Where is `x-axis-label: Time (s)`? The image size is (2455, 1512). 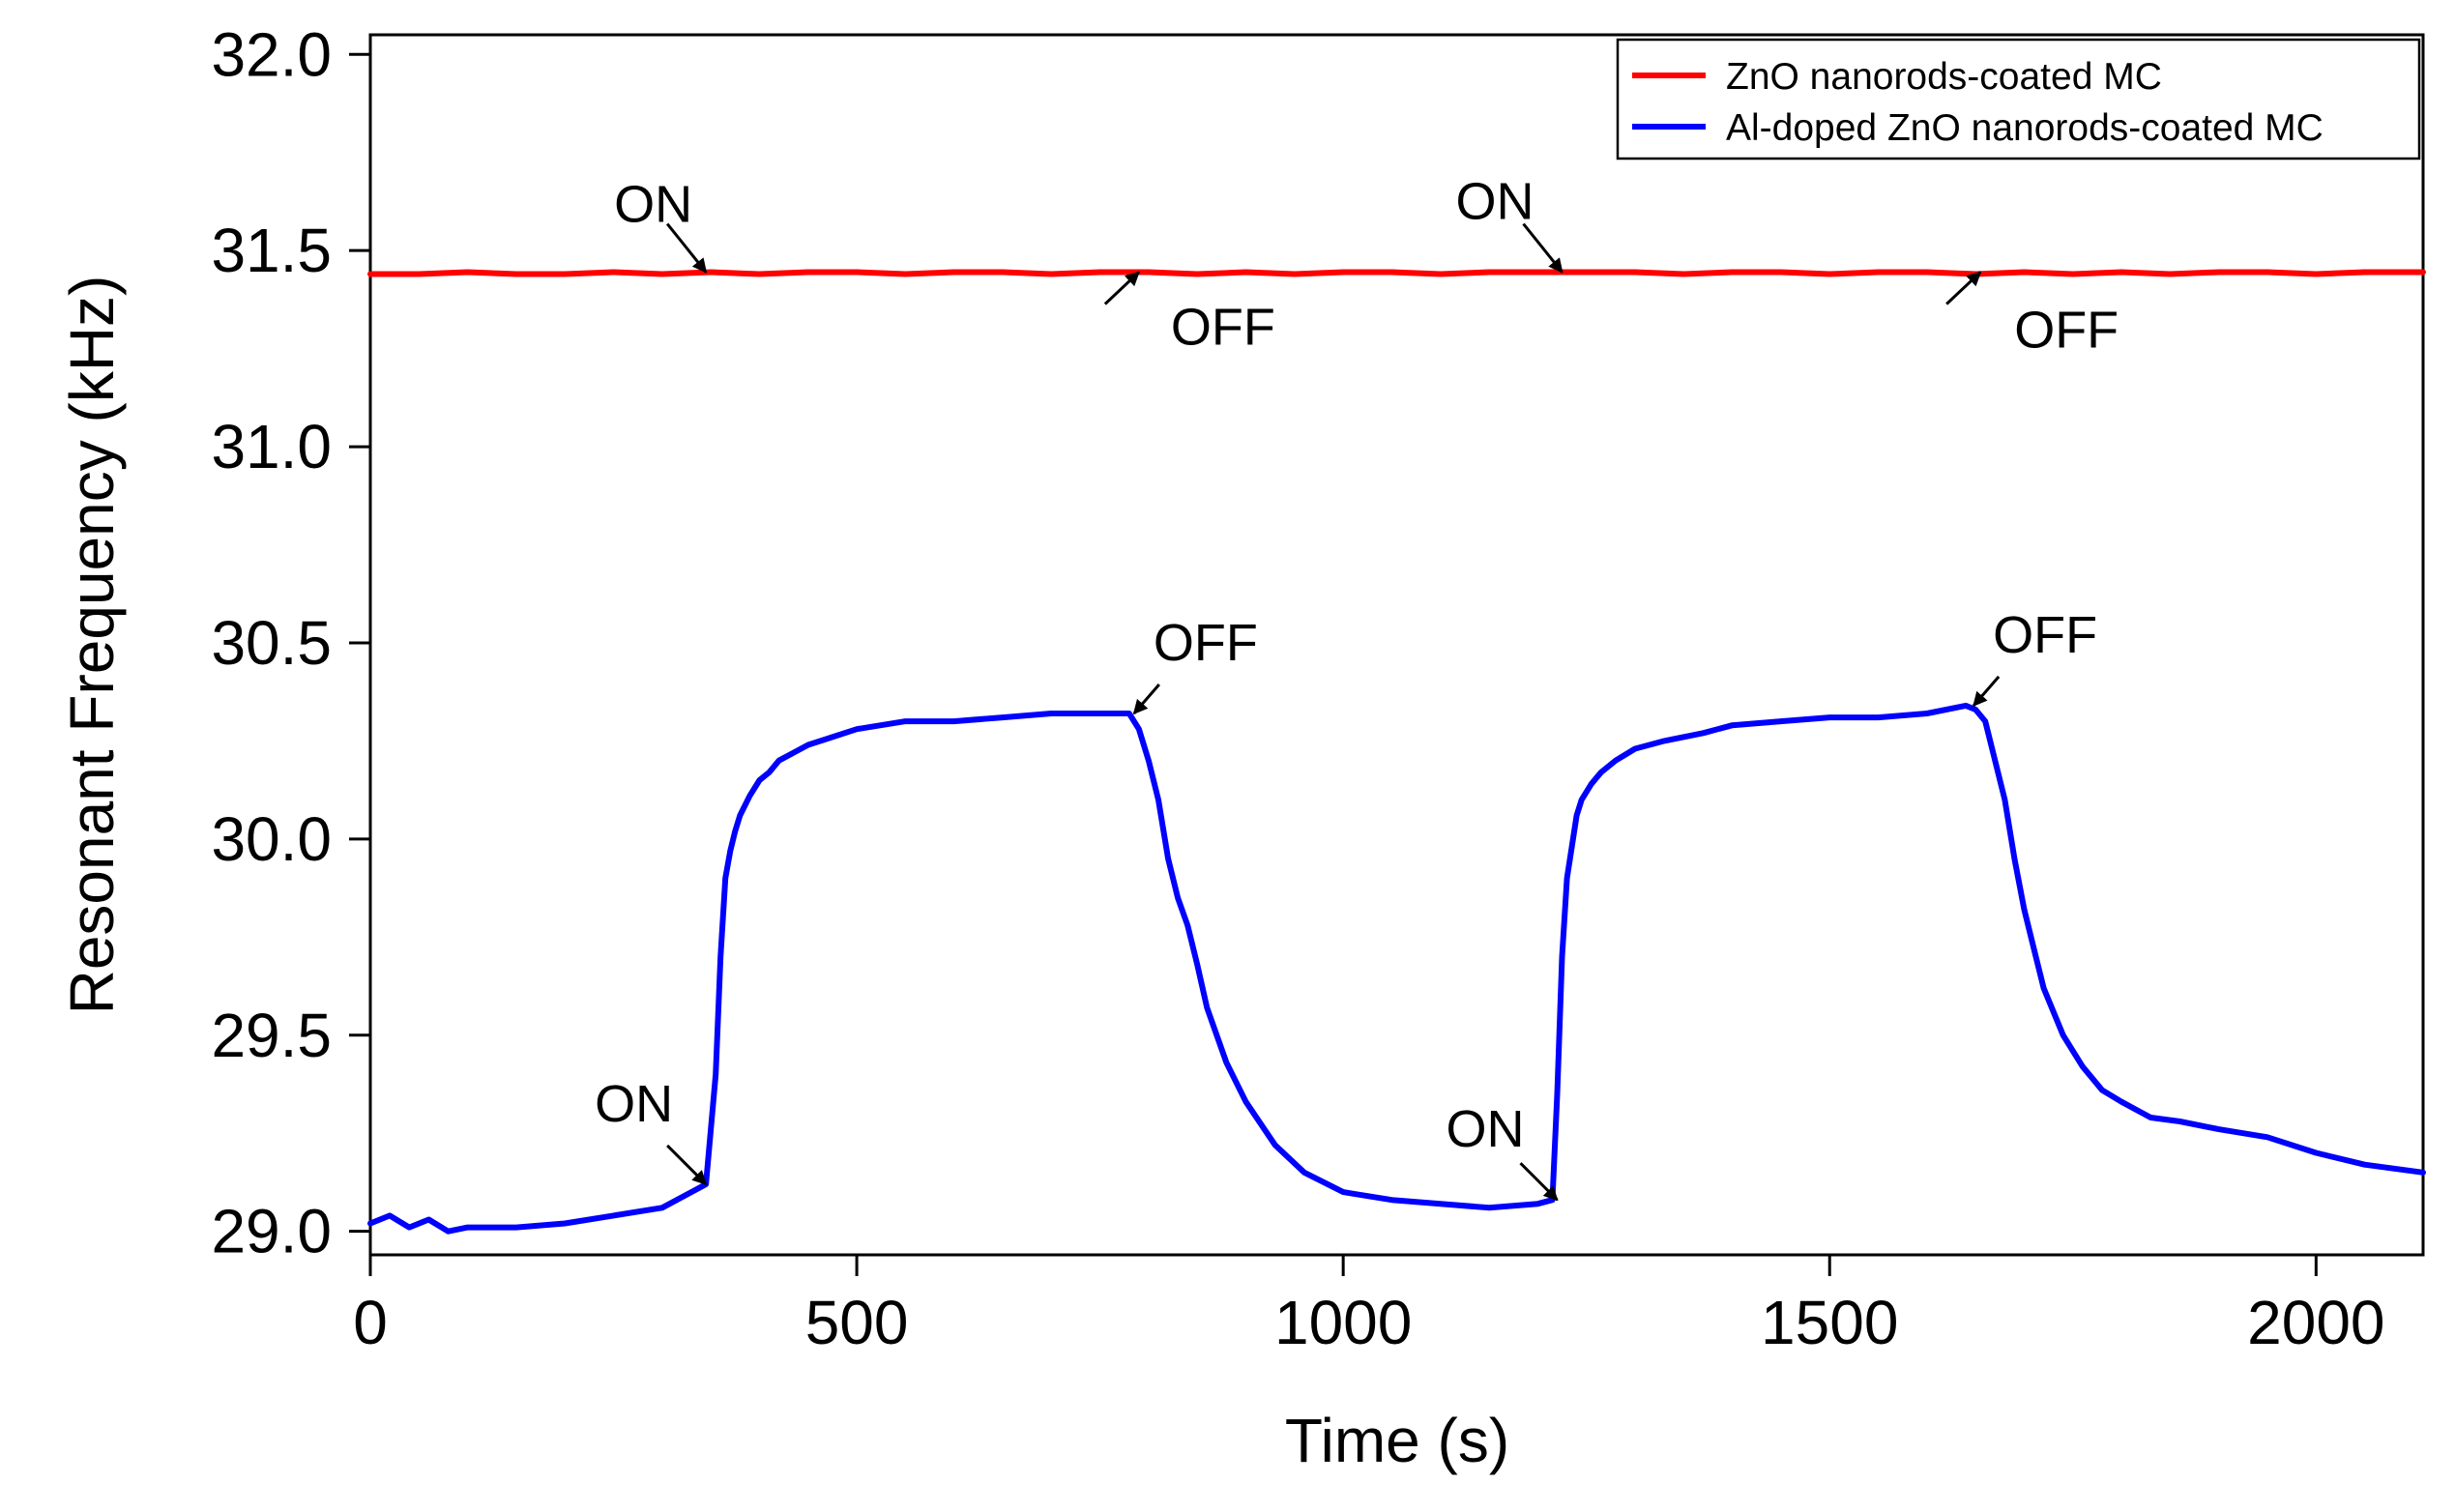 x-axis-label: Time (s) is located at coordinates (1397, 1440).